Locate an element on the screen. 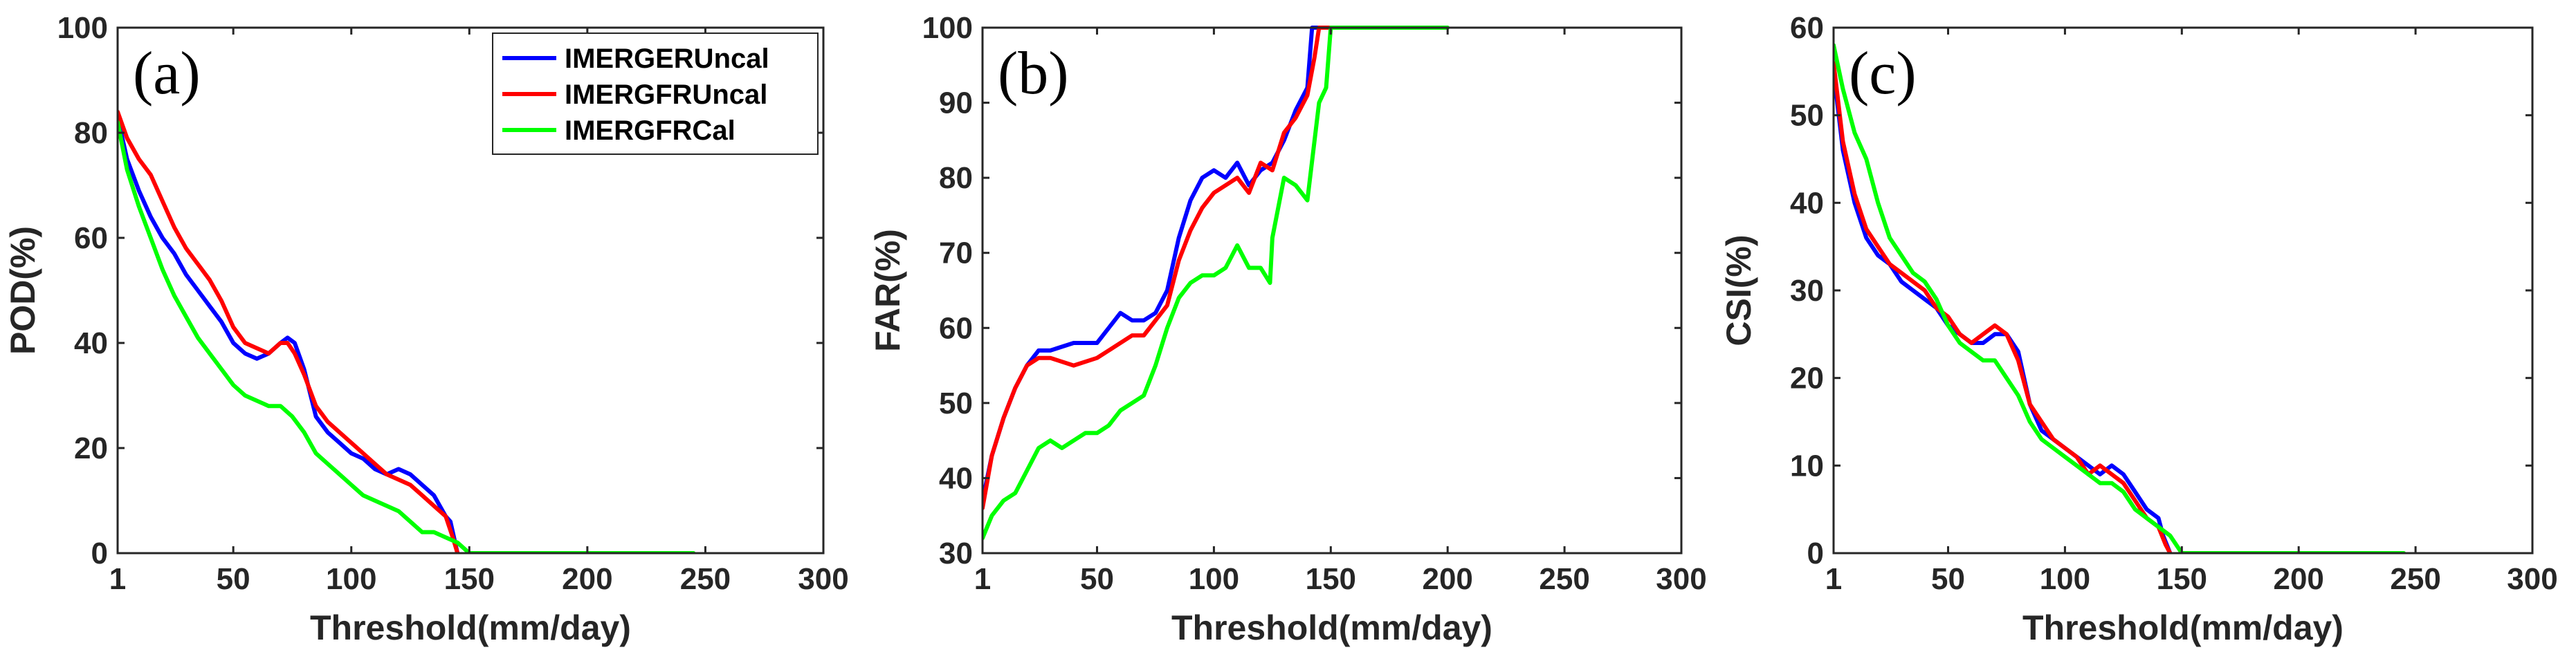 This screenshot has height=670, width=2576. panel-tag: (b) is located at coordinates (1034, 73).